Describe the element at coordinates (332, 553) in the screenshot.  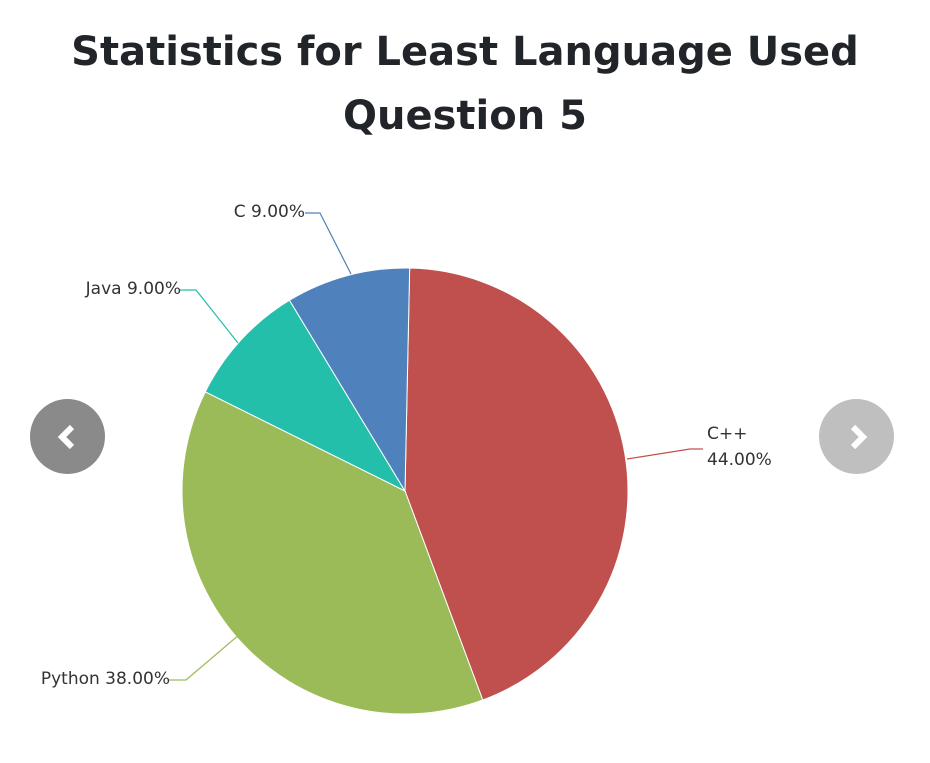
I see `pie-slice-python` at that location.